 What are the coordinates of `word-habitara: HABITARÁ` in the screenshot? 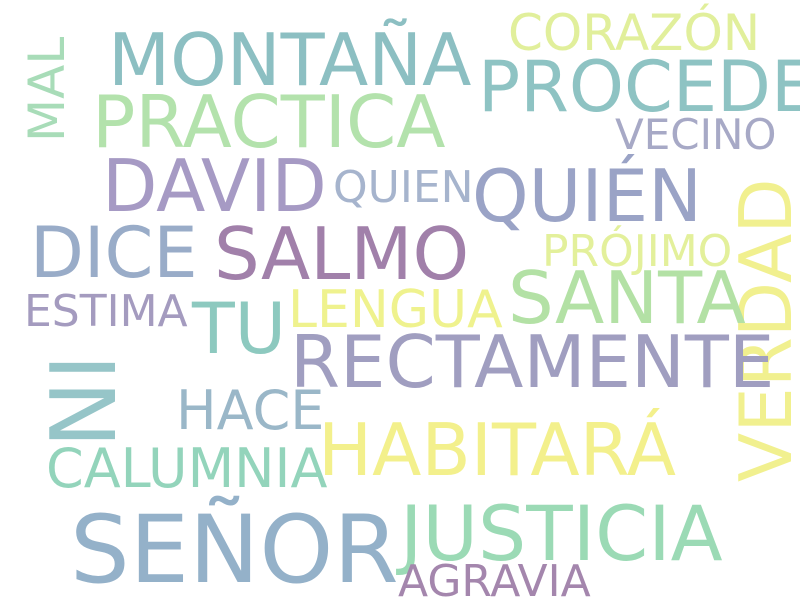 It's located at (497, 450).